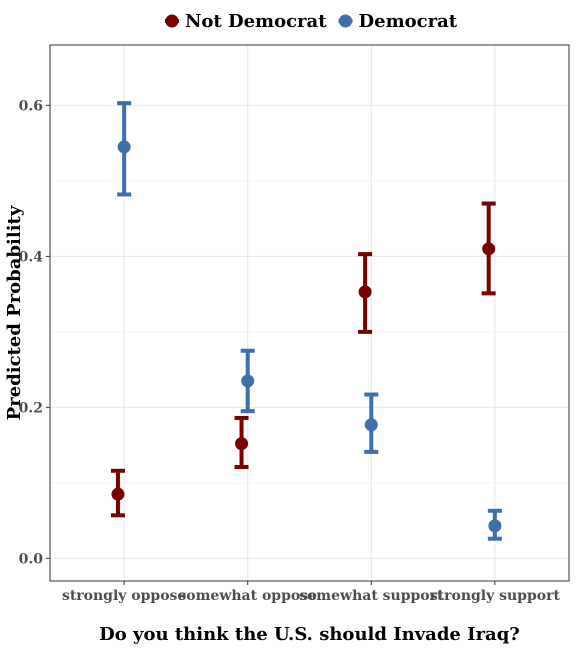 The height and width of the screenshot is (648, 576). I want to click on x-tick-label: somewhat support, so click(371, 596).